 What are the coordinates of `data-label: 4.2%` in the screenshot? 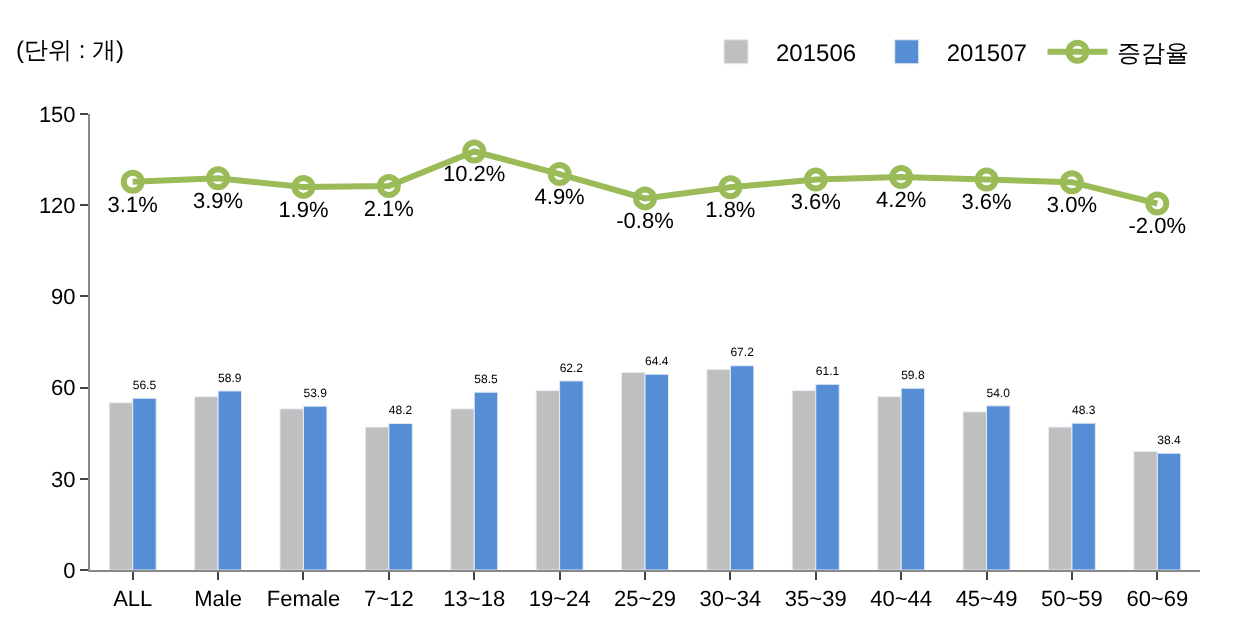 It's located at (901, 200).